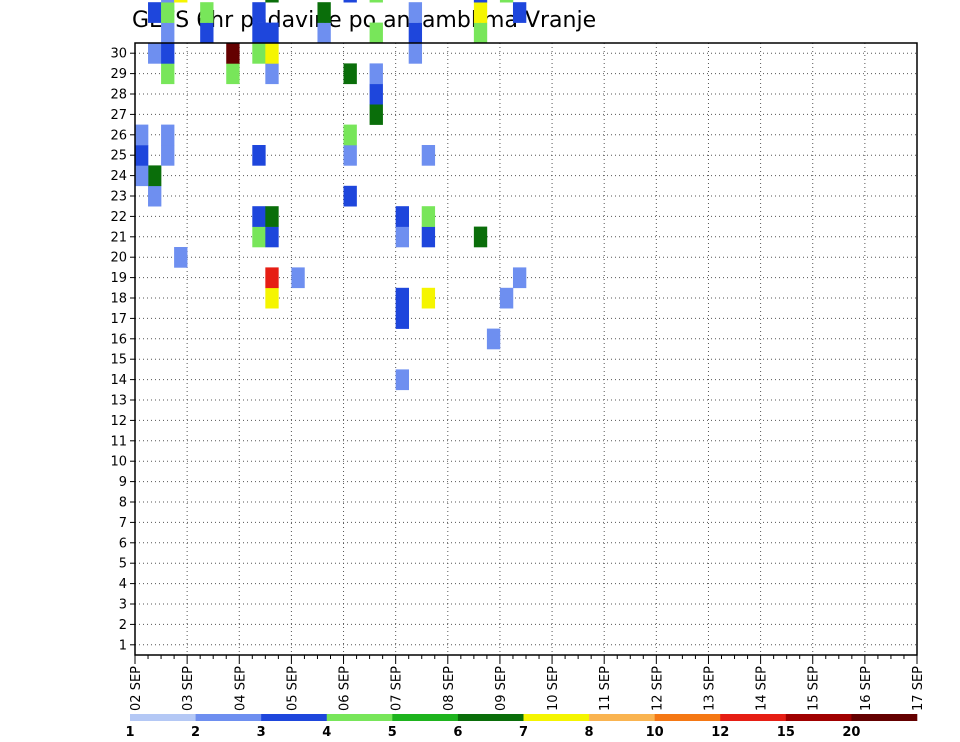  Describe the element at coordinates (123, 605) in the screenshot. I see `y-tick-label: 3` at that location.